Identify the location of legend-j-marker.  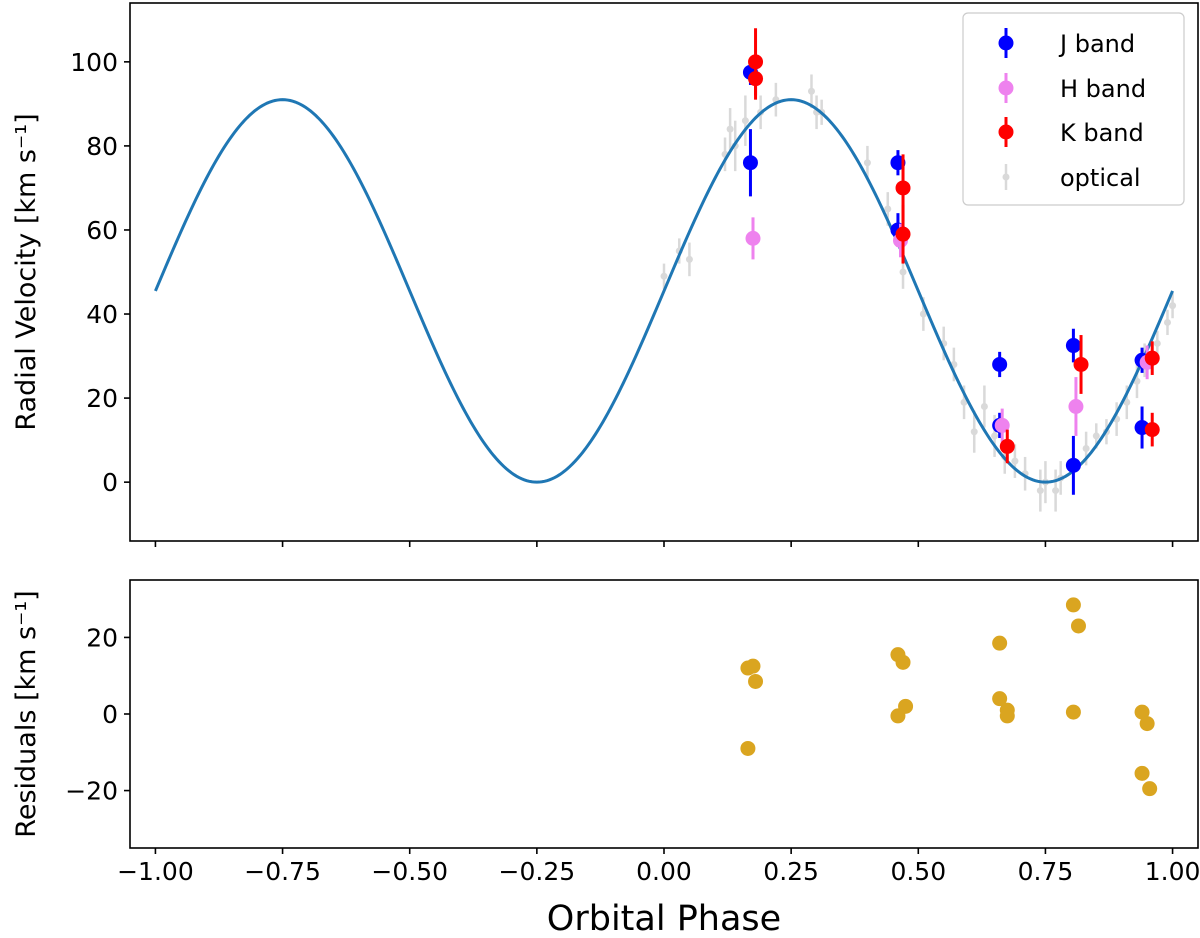
(1006, 43).